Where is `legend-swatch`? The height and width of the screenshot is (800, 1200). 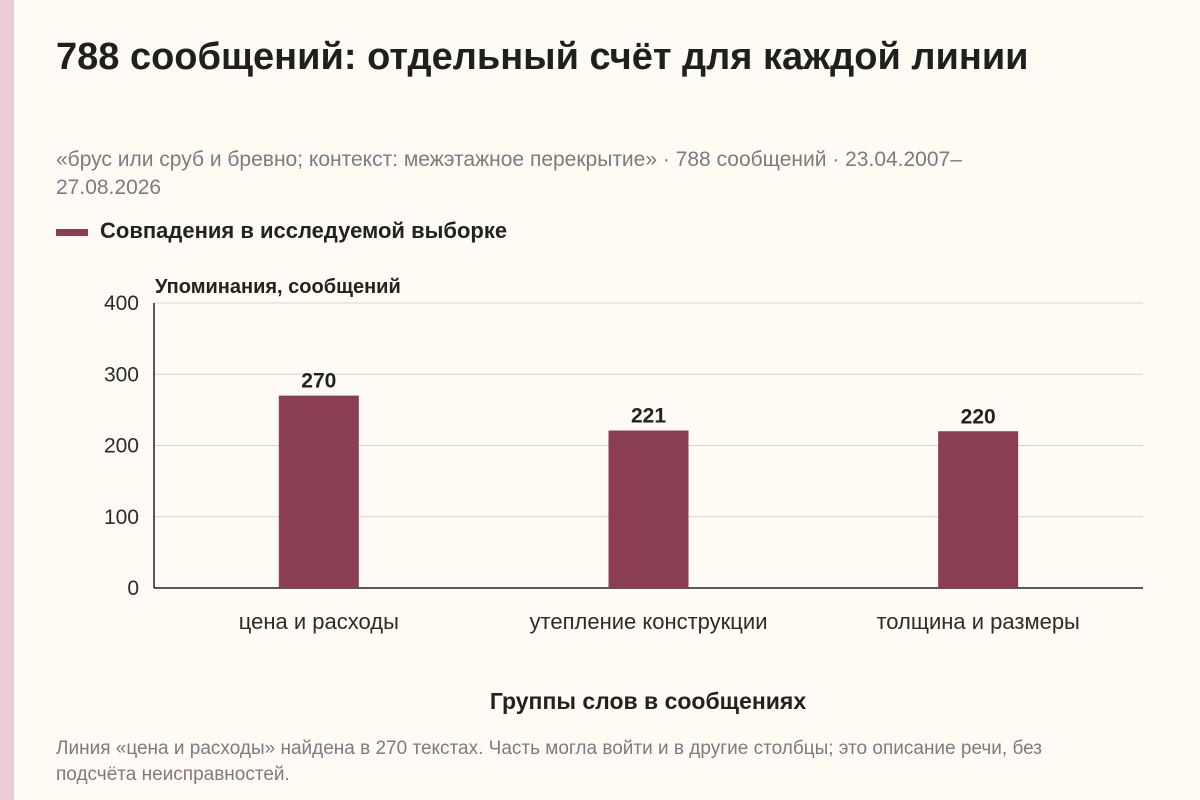
legend-swatch is located at coordinates (72, 232).